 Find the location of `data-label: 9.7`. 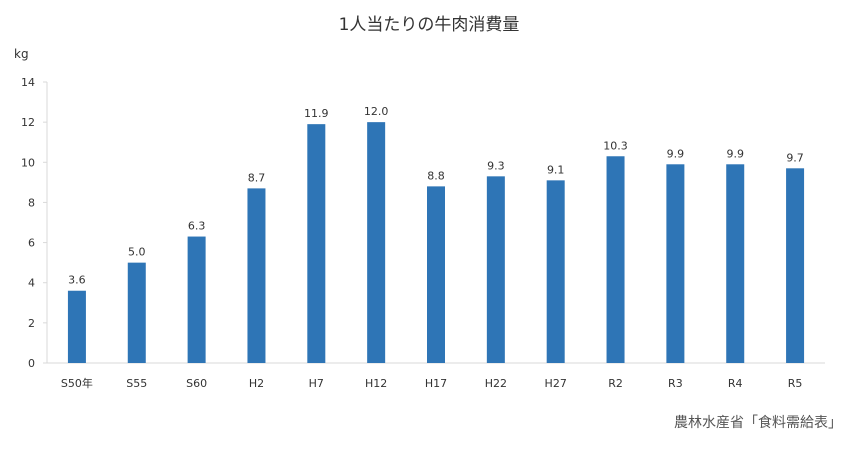

data-label: 9.7 is located at coordinates (795, 157).